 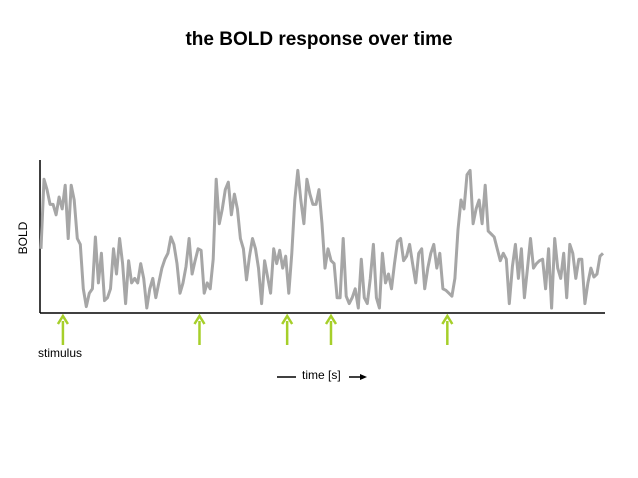 What do you see at coordinates (60, 353) in the screenshot?
I see `stimulus-label: stimulus` at bounding box center [60, 353].